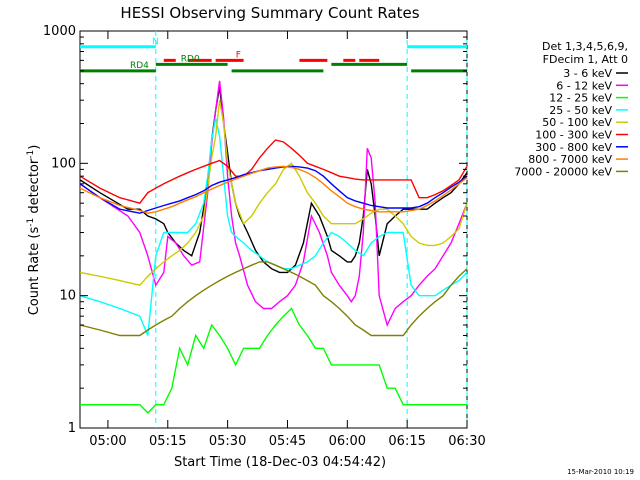  What do you see at coordinates (190, 59) in the screenshot?
I see `flag-label-2: RD0` at bounding box center [190, 59].